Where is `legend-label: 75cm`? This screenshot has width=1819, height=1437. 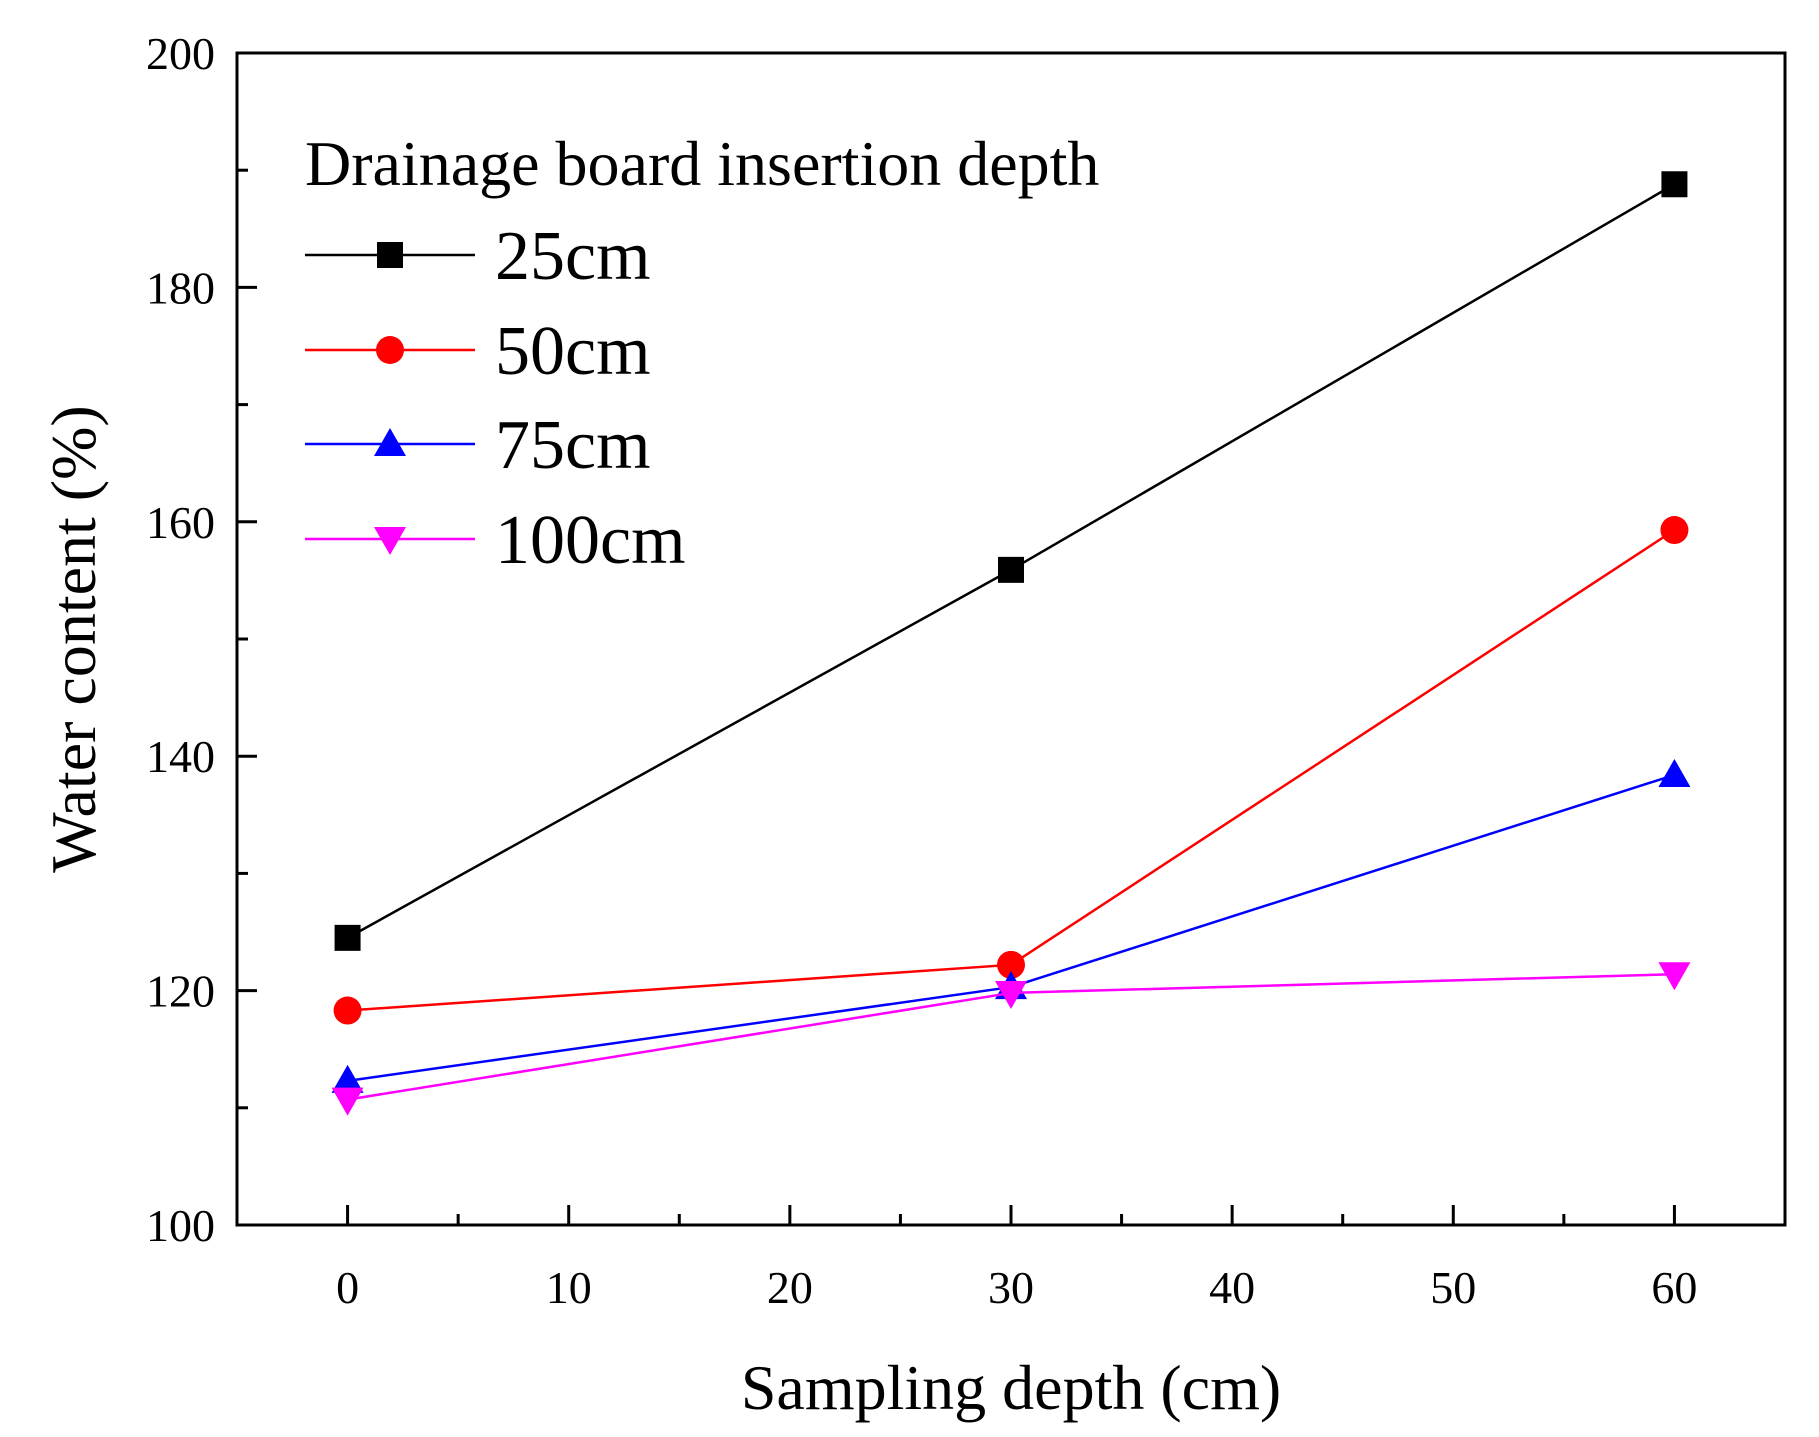 legend-label: 75cm is located at coordinates (573, 445).